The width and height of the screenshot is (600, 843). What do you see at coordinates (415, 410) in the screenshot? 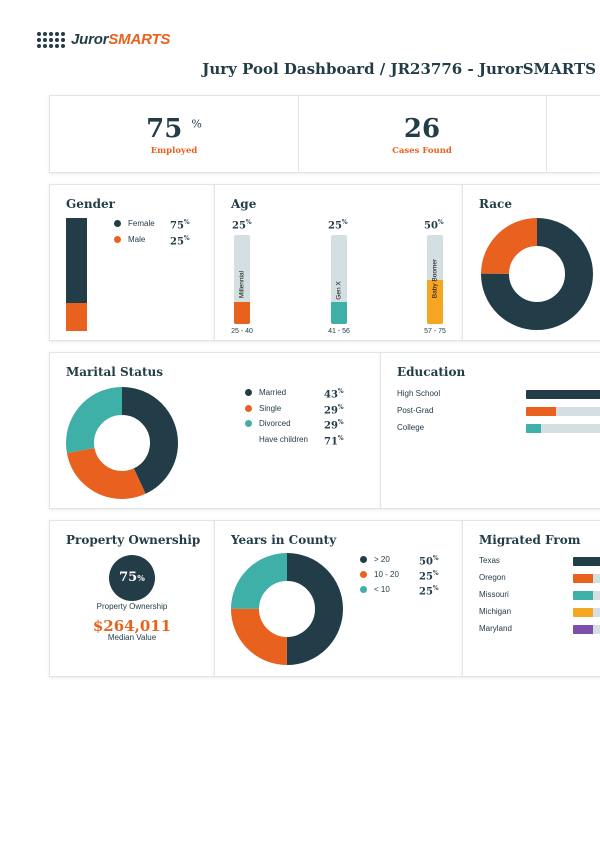
I see `education-label: Post-Grad` at bounding box center [415, 410].